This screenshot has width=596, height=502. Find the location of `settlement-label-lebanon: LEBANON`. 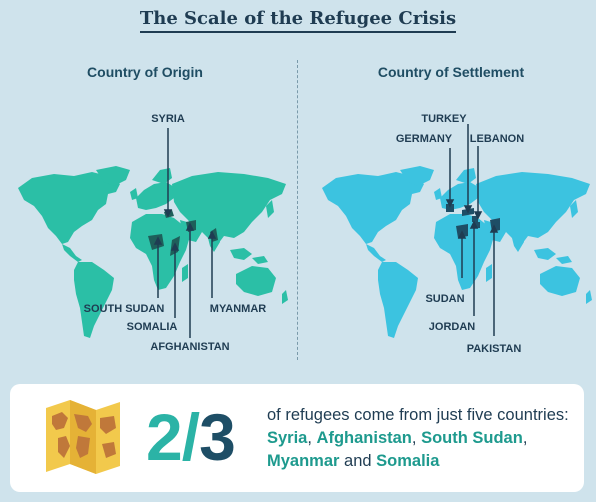

settlement-label-lebanon: LEBANON is located at coordinates (497, 139).